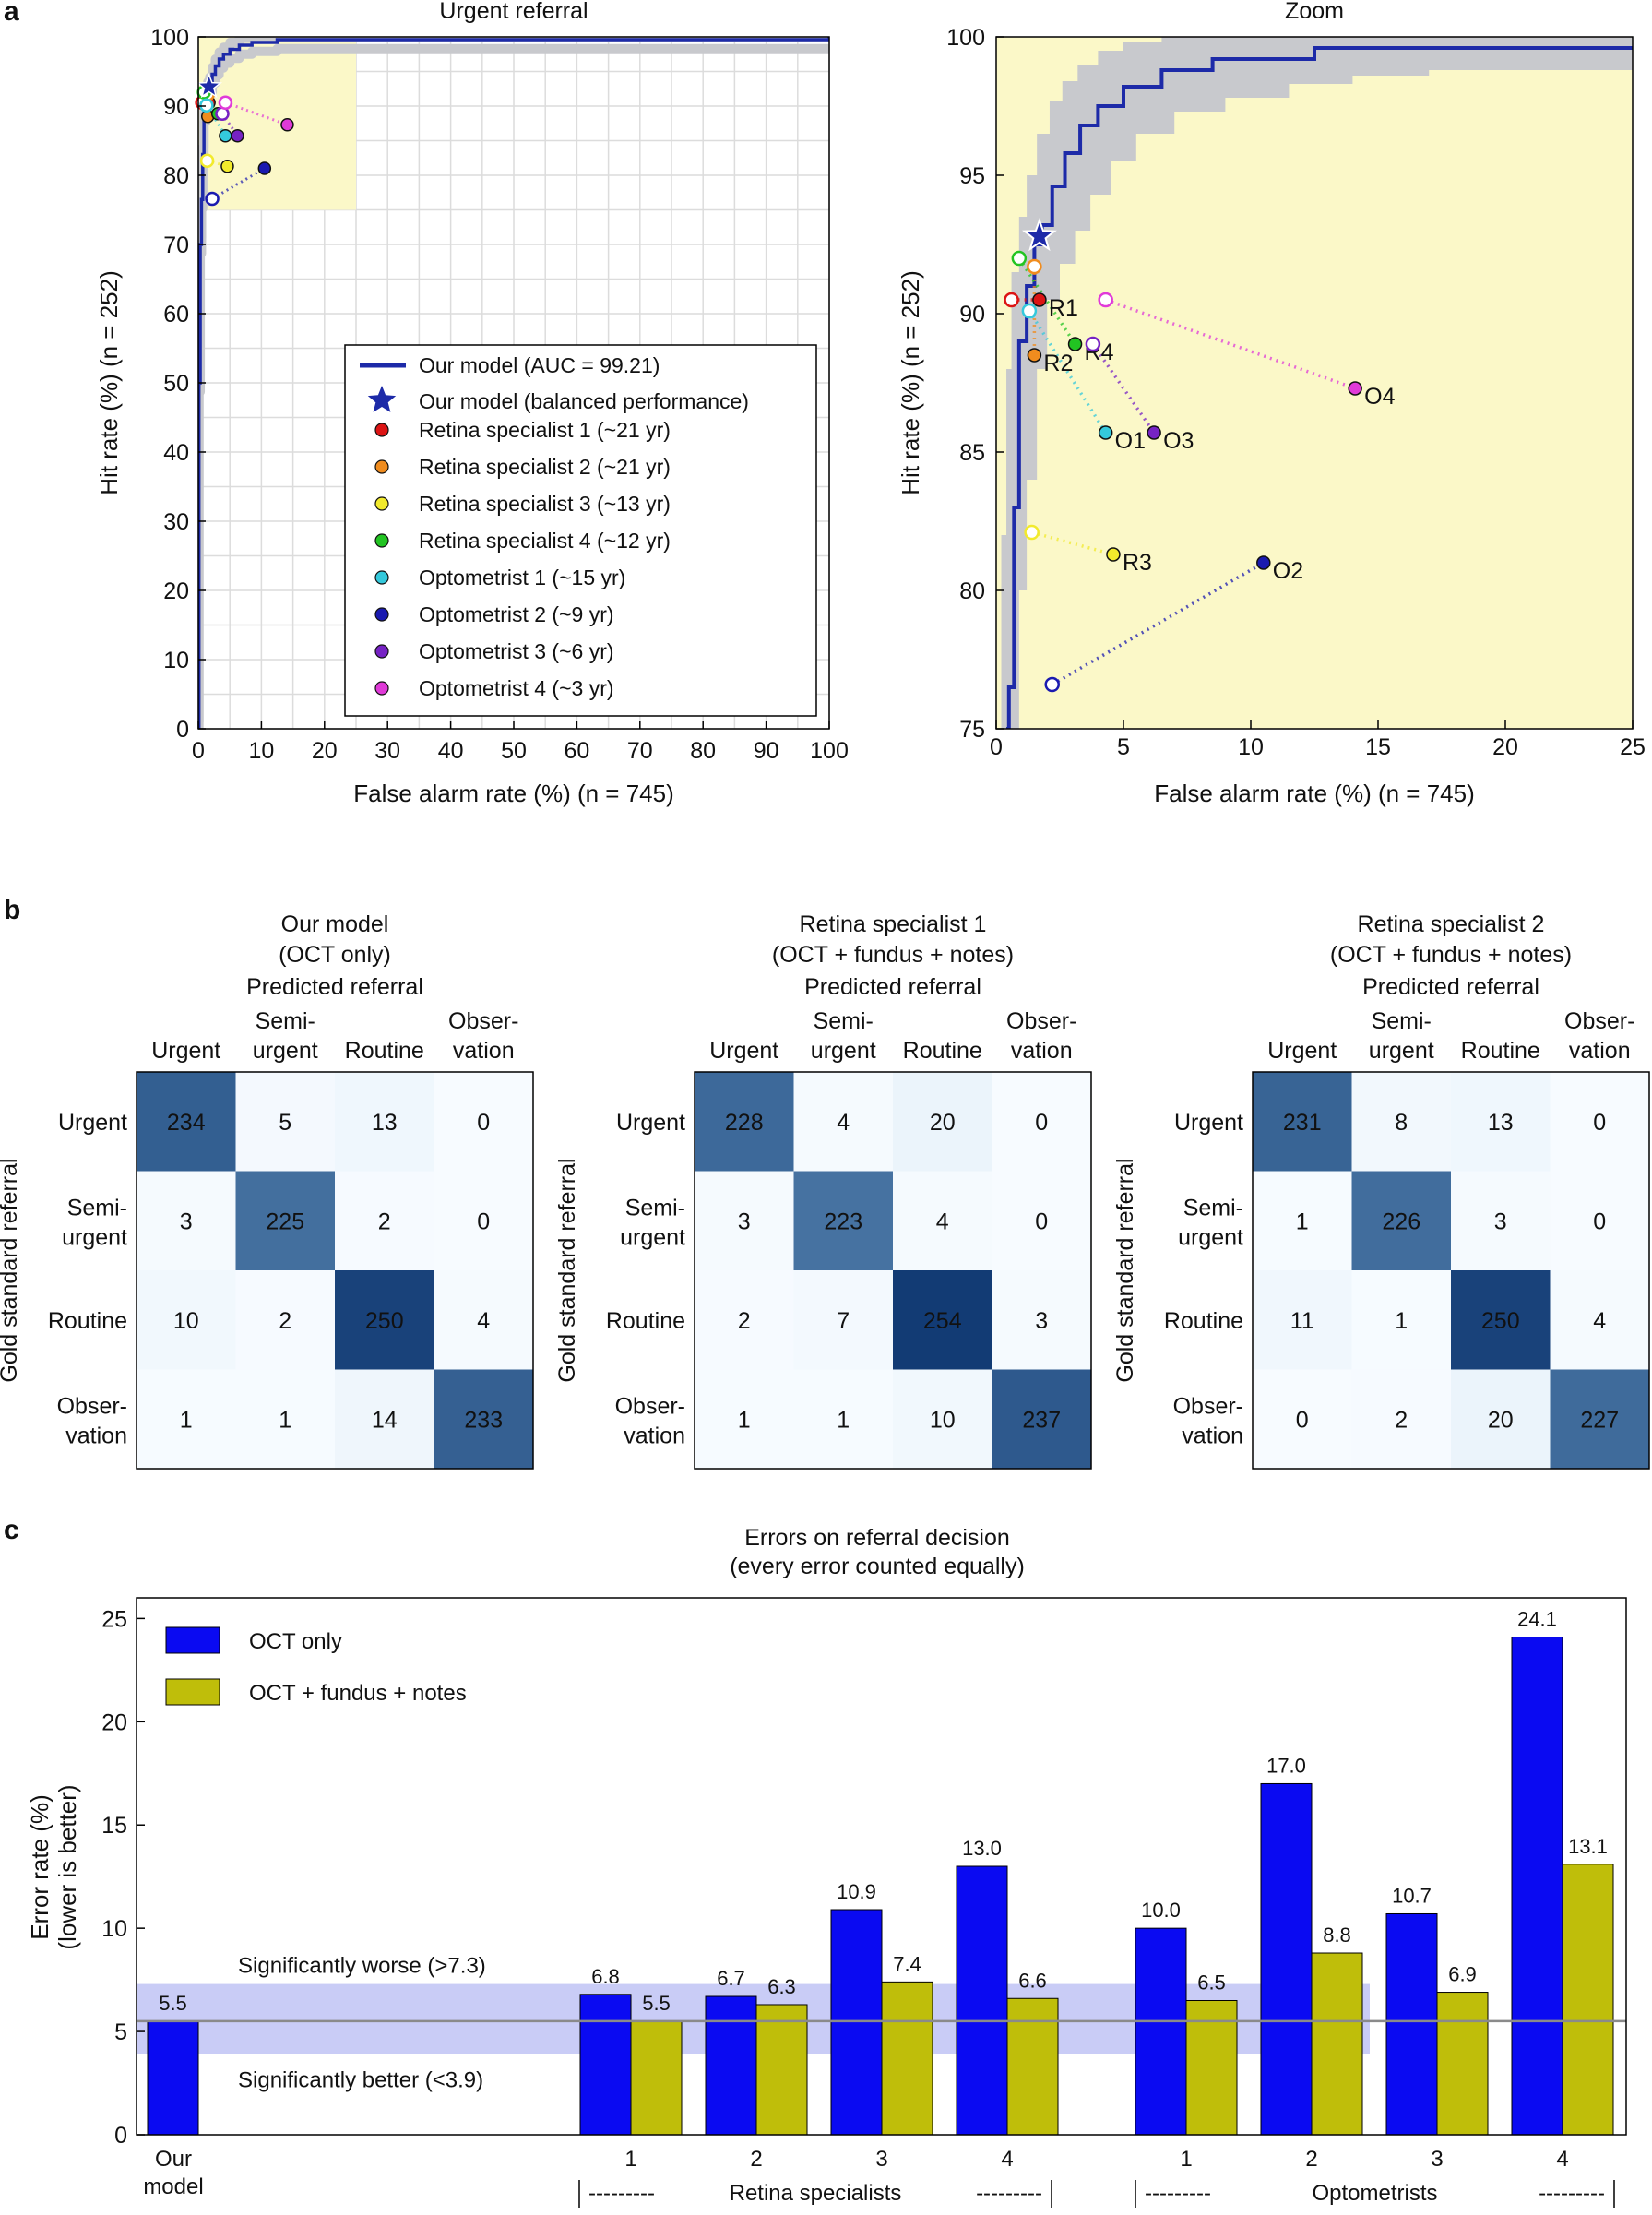  Describe the element at coordinates (173, 2186) in the screenshot. I see `model-label-2: model` at that location.